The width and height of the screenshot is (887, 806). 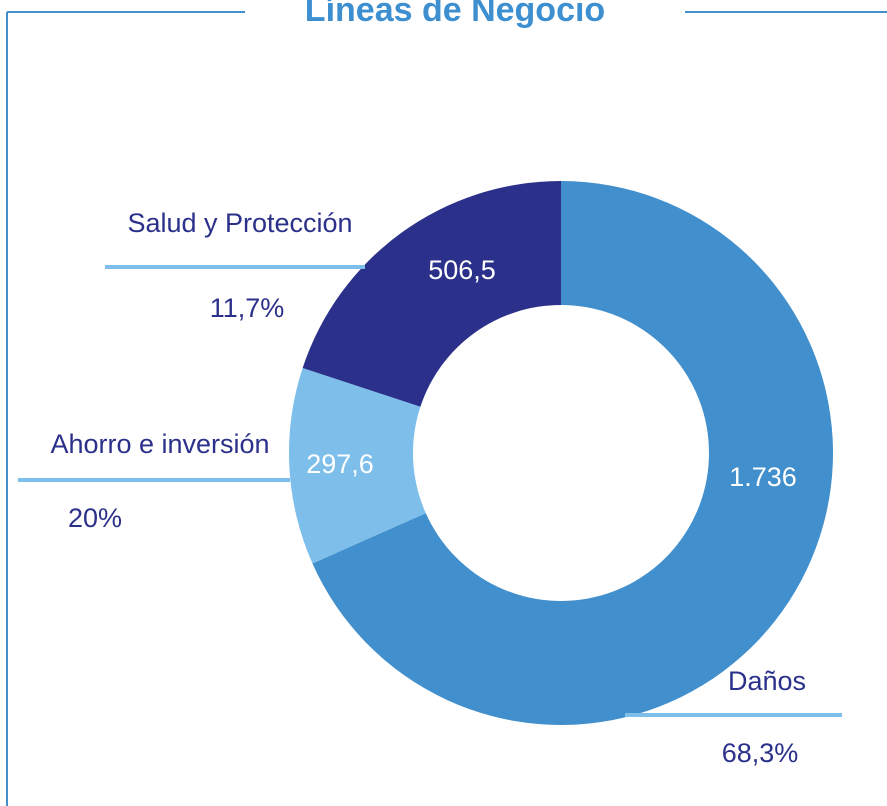 I want to click on category-label: Salud y Protección, so click(x=239, y=223).